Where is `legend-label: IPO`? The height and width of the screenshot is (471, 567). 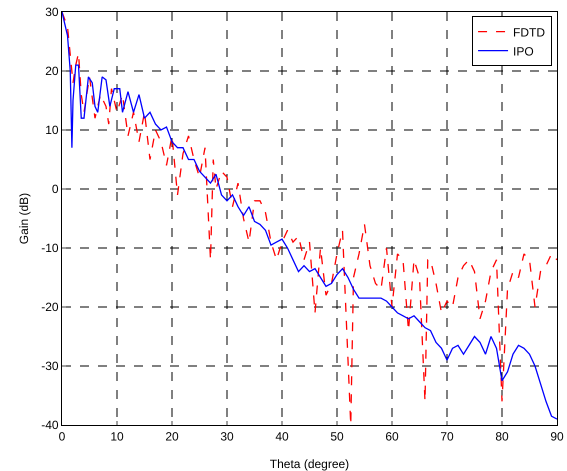
legend-label: IPO is located at coordinates (523, 51).